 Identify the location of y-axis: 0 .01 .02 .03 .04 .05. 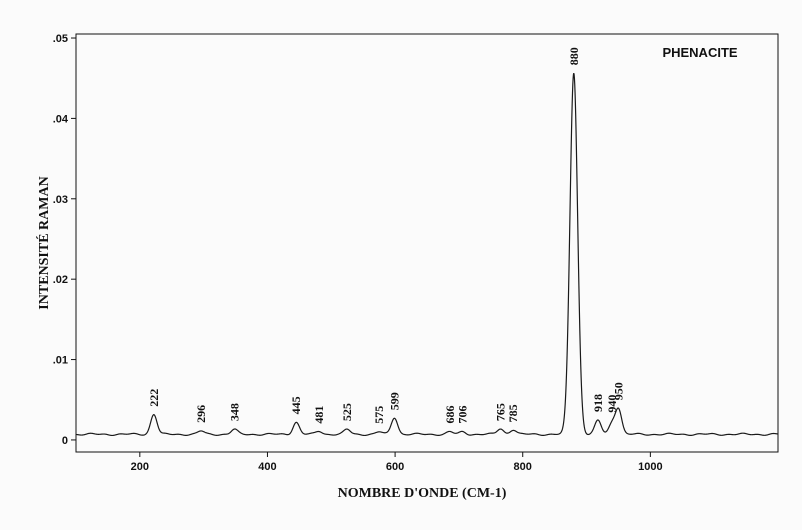
(64, 240).